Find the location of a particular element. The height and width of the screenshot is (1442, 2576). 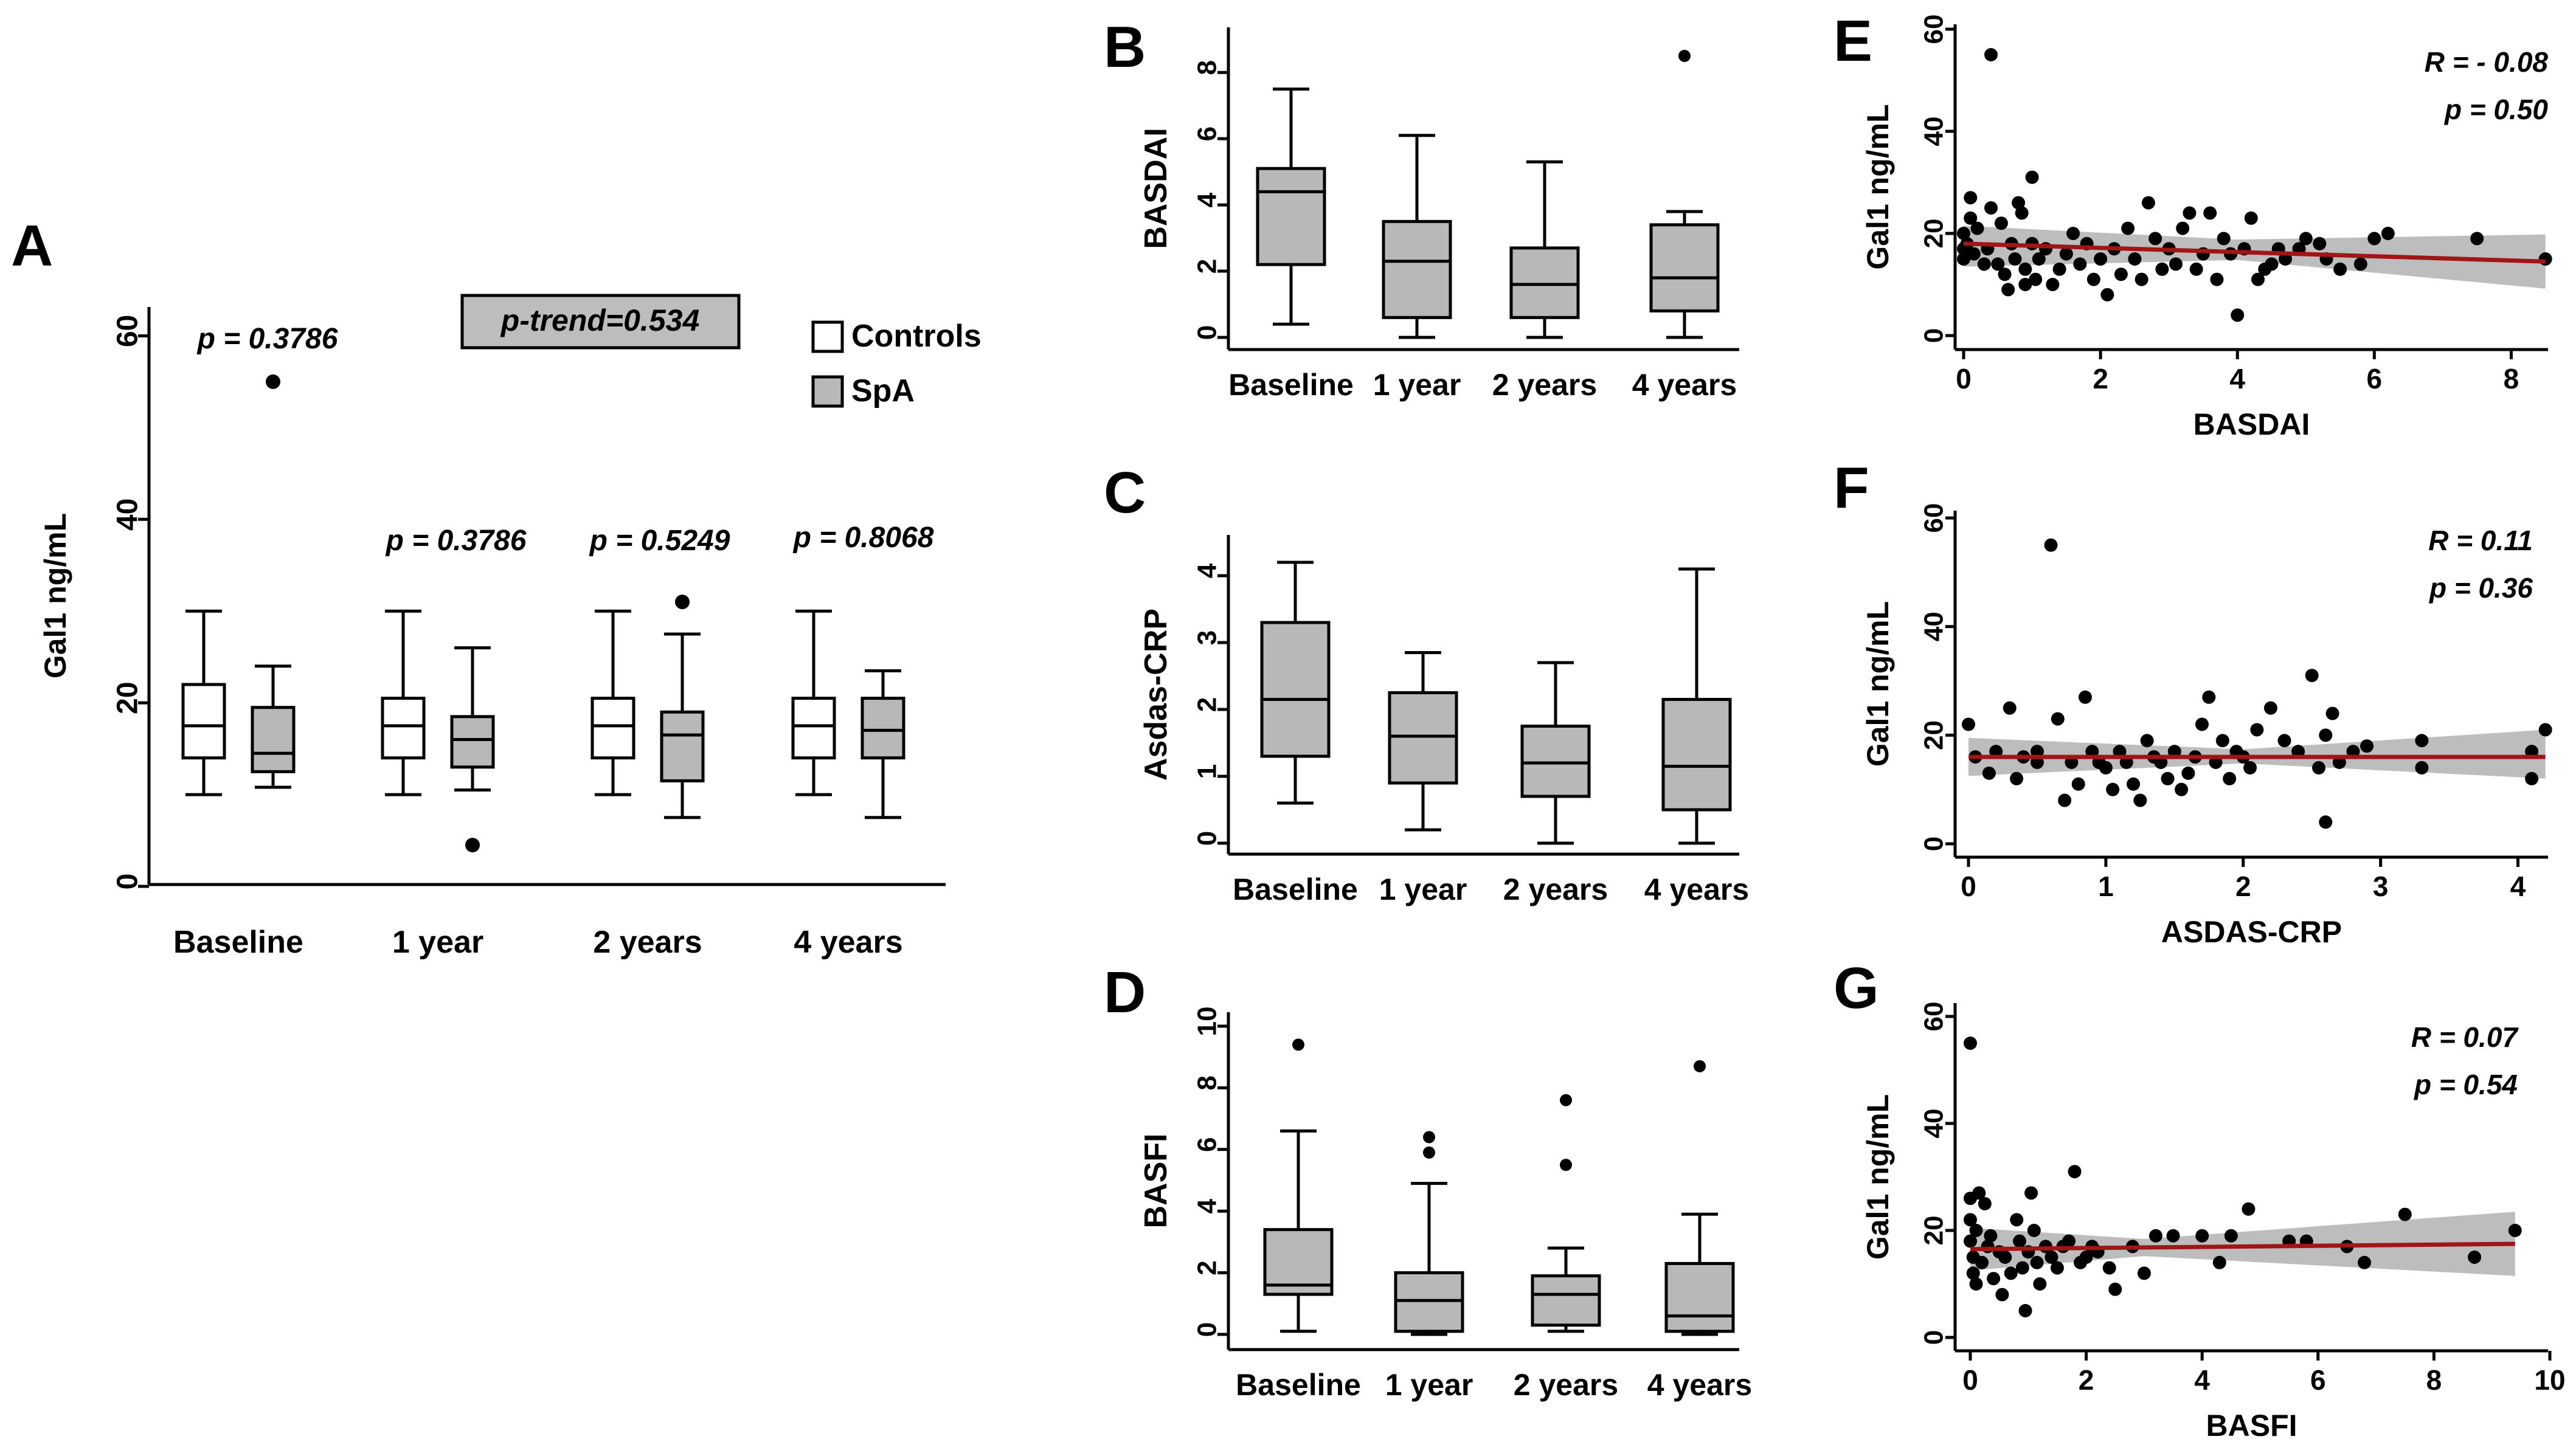

p-value-1-year: p = 0.3786 is located at coordinates (456, 541).